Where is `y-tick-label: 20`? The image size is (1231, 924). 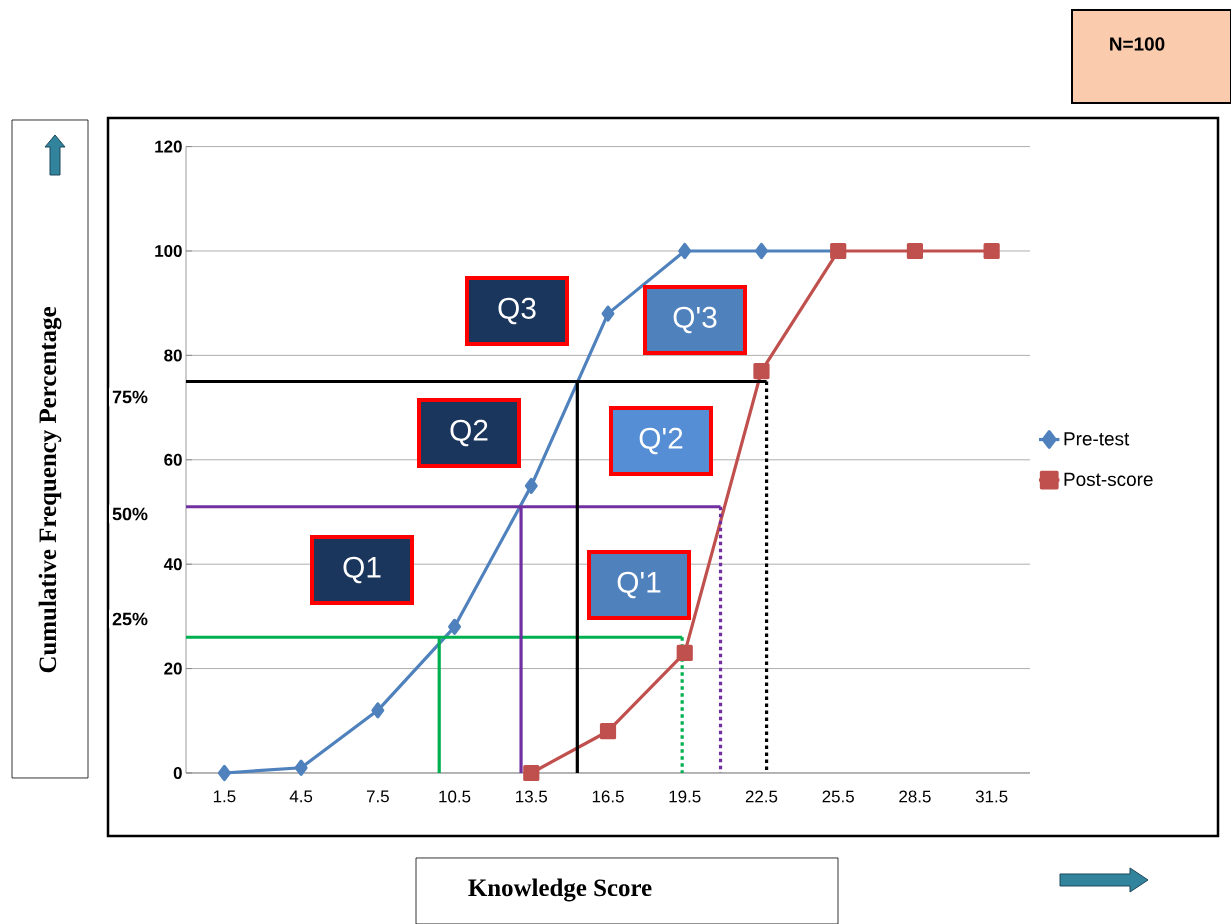
y-tick-label: 20 is located at coordinates (173, 668).